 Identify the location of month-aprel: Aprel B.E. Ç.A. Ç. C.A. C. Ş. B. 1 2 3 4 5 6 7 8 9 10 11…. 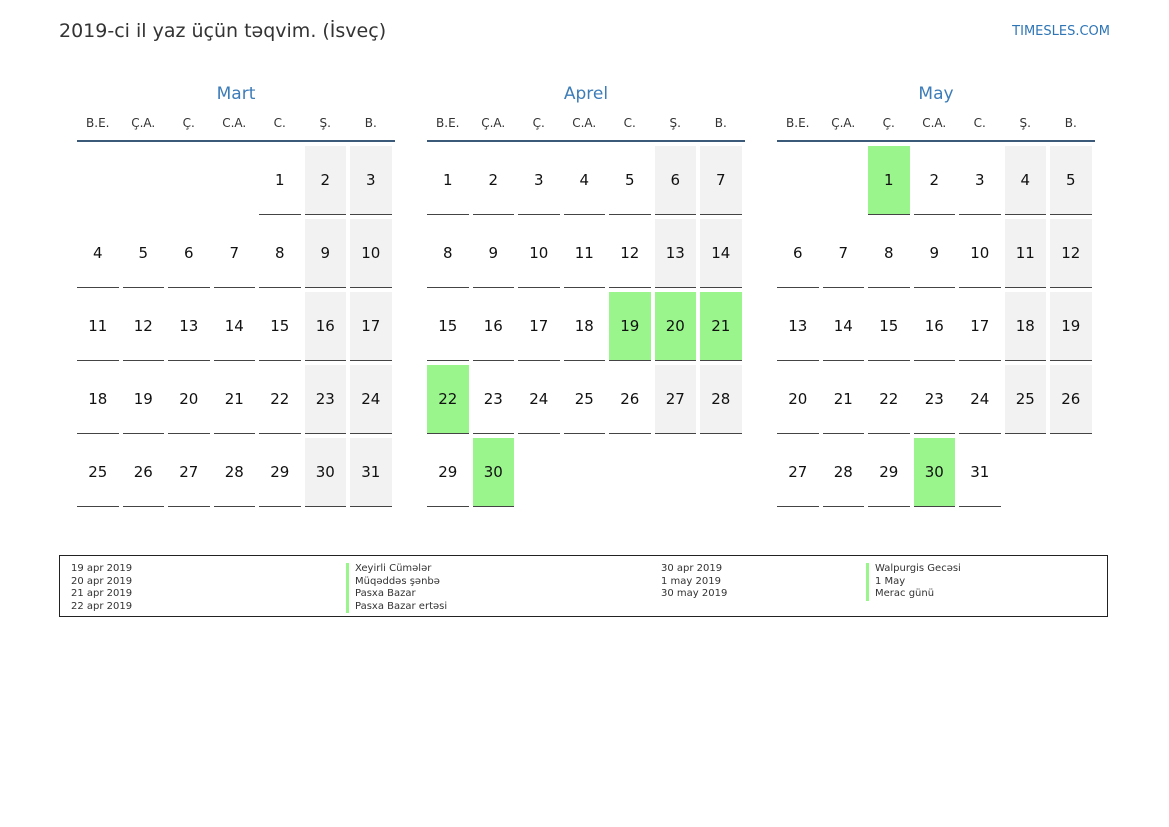
(586, 294).